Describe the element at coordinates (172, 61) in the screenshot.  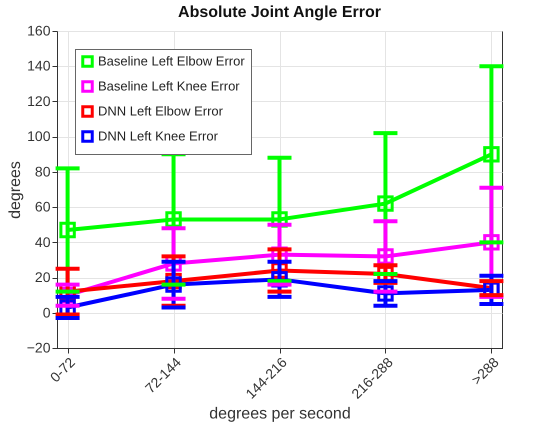
I see `legend-label: Baseline Left Elbow Error` at that location.